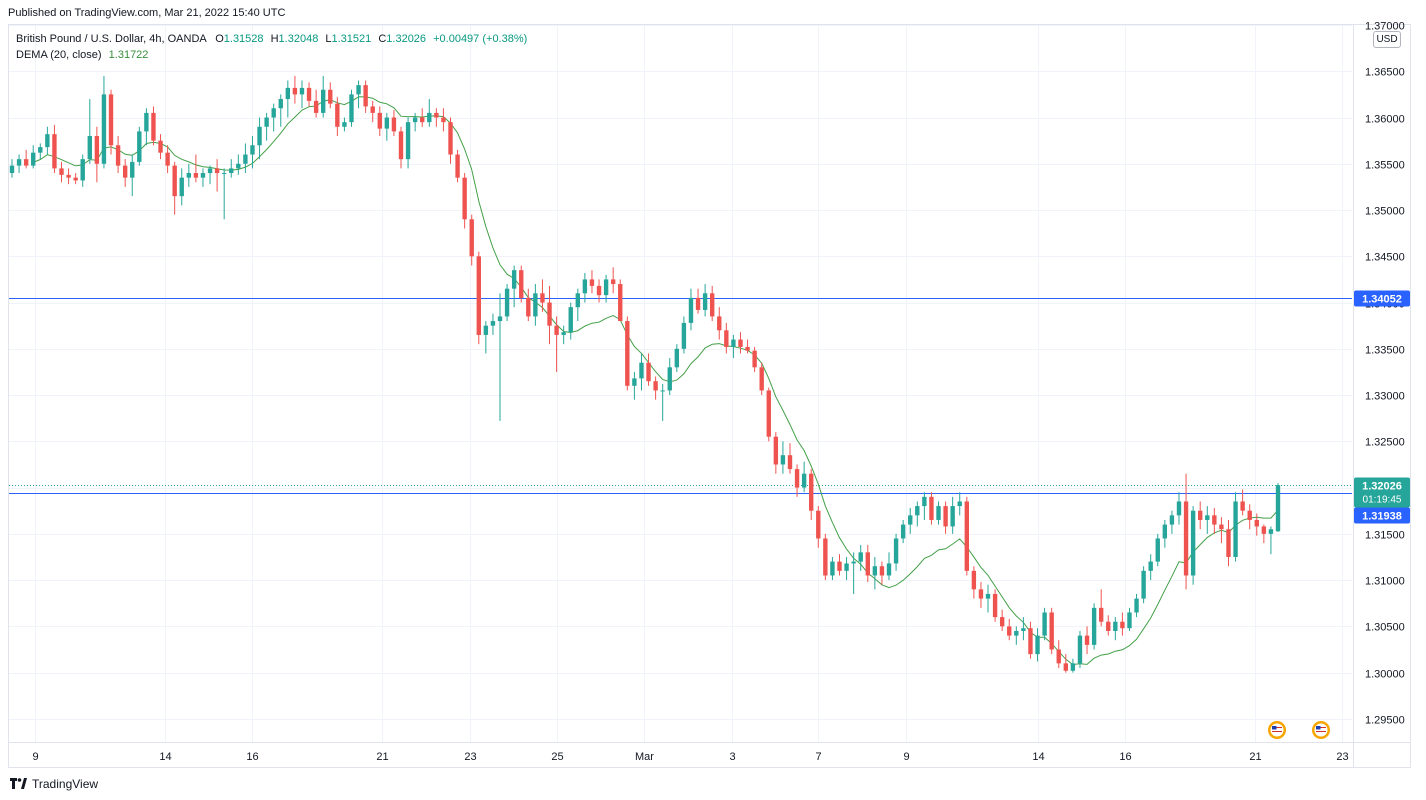 This screenshot has width=1426, height=800. I want to click on last-price-label: 1.32026, so click(1382, 487).